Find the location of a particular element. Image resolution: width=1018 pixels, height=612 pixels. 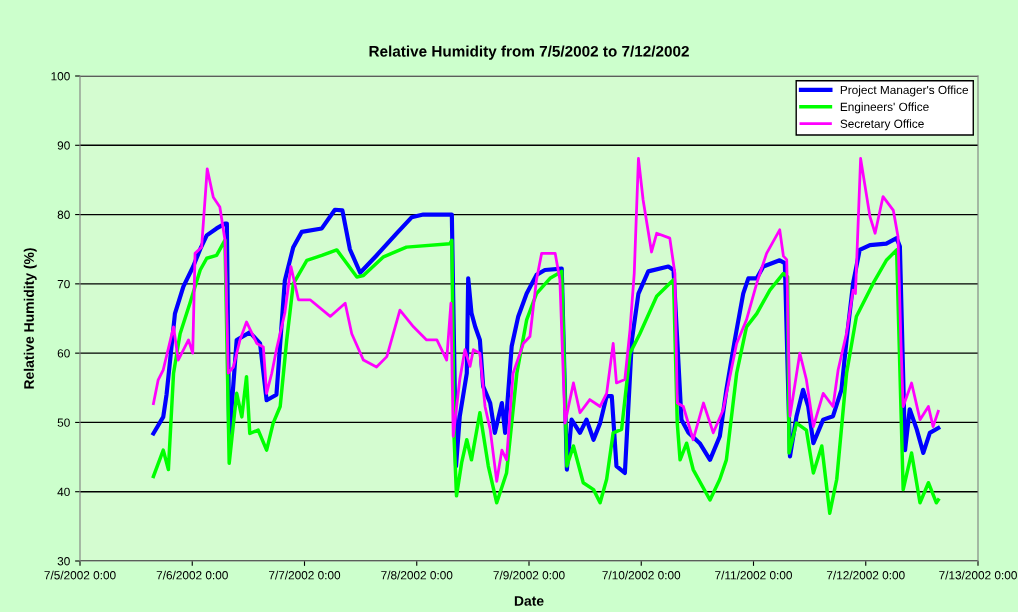

y-tick-label: 30 is located at coordinates (63, 561).